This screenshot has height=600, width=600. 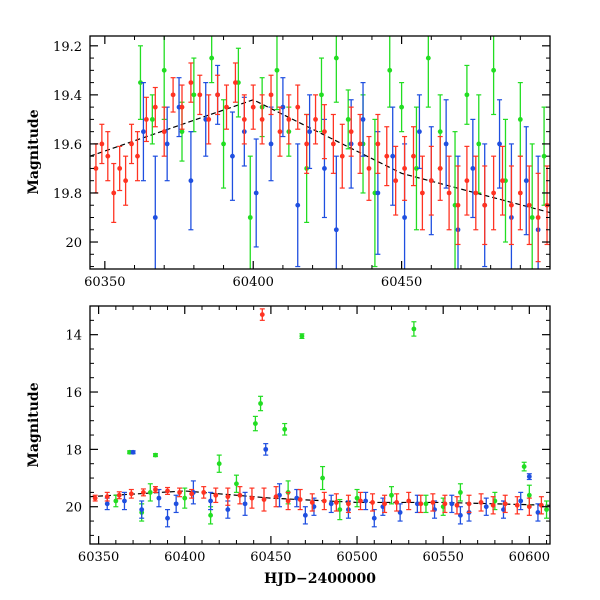 I want to click on y-tick-label: 18, so click(x=73, y=450).